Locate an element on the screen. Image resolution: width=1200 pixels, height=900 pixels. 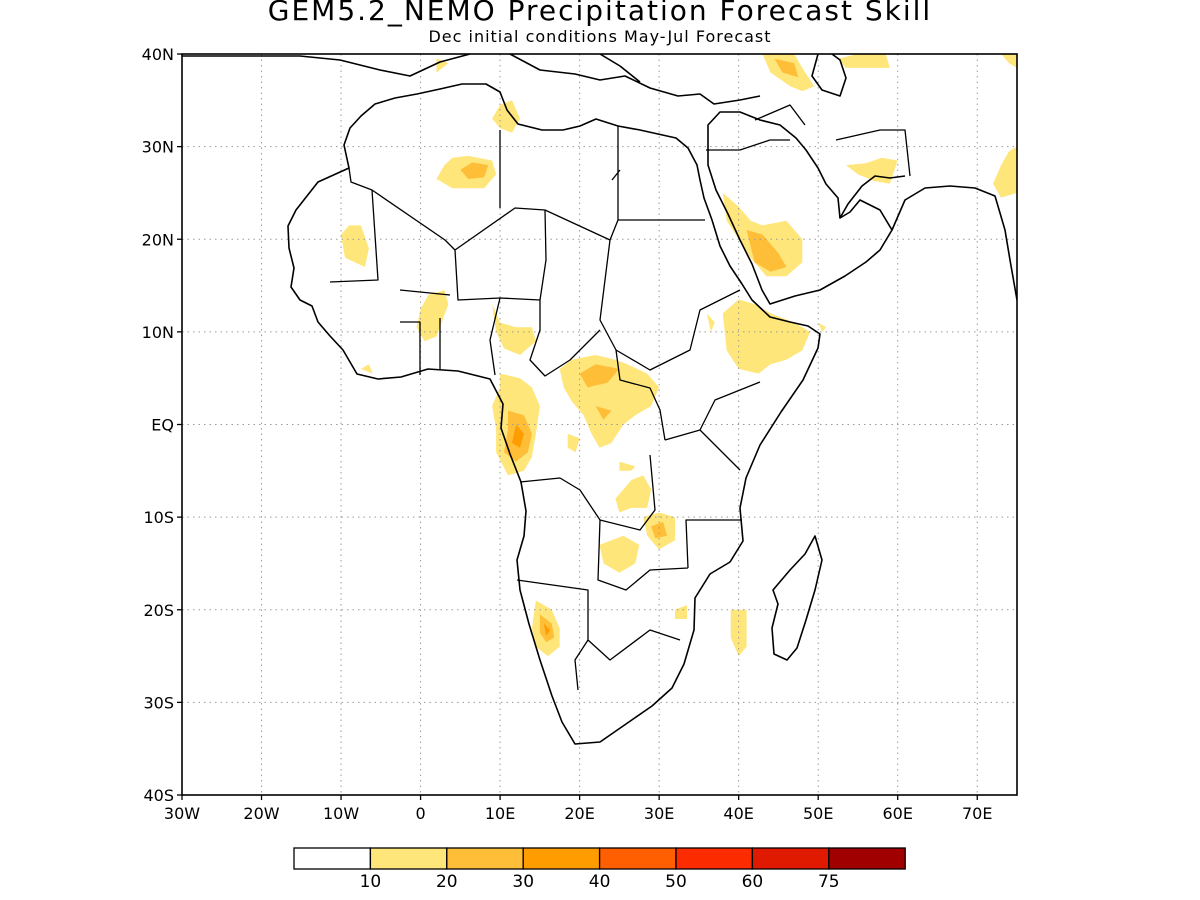
lat-tick-label: EQ is located at coordinates (162, 425).